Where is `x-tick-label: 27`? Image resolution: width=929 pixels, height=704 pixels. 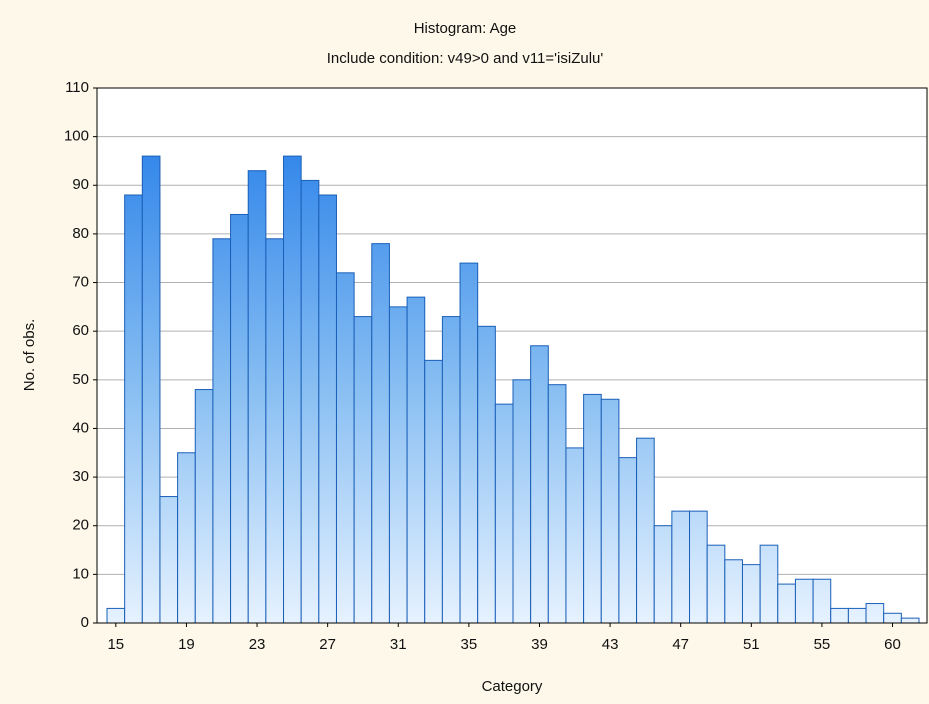
x-tick-label: 27 is located at coordinates (327, 644).